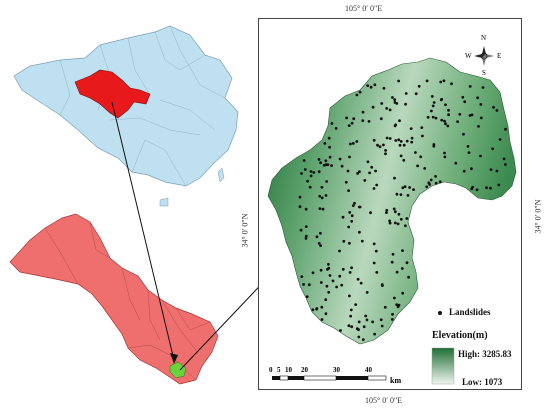  Describe the element at coordinates (288, 370) in the screenshot. I see `scale-tick-label: 10` at that location.